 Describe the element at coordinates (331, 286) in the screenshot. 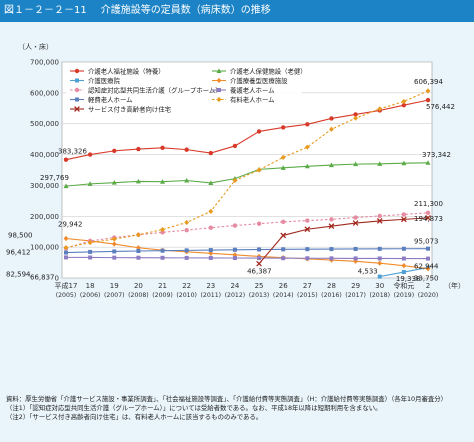

I see `x-tick-label: 28` at that location.